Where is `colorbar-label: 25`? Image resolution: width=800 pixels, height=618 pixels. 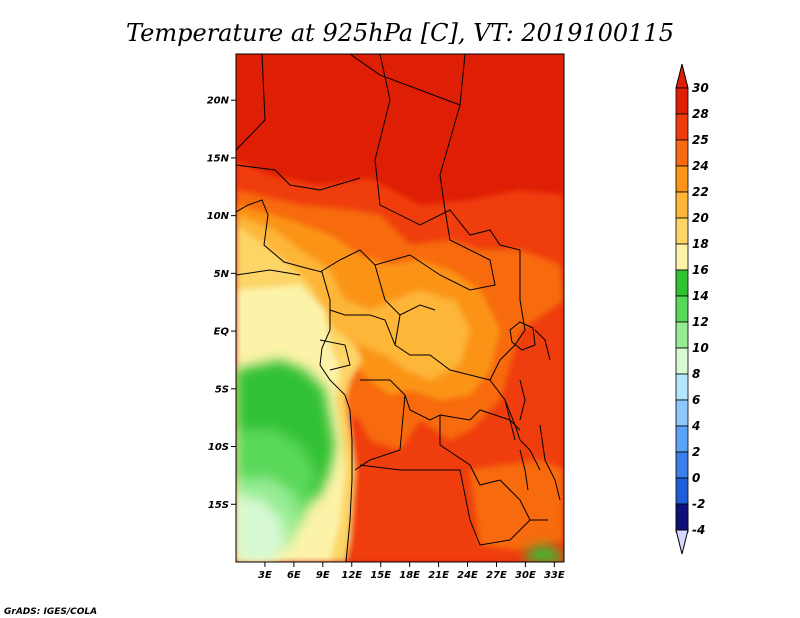 colorbar-label: 25 is located at coordinates (700, 140).